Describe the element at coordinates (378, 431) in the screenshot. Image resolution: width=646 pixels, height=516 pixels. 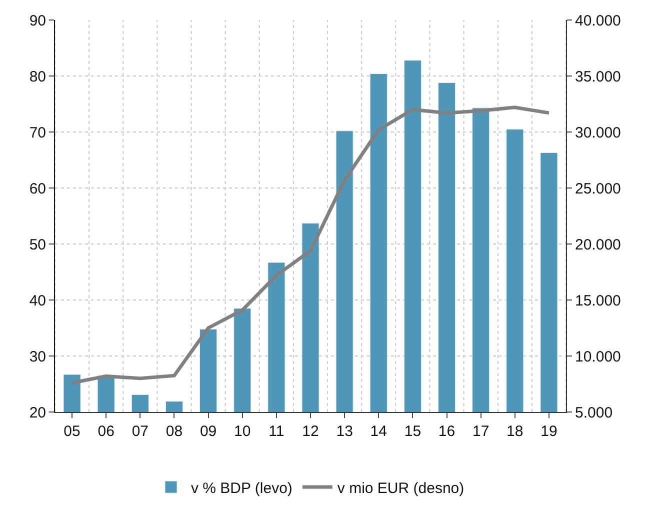
I see `x-tick-label: 14` at that location.